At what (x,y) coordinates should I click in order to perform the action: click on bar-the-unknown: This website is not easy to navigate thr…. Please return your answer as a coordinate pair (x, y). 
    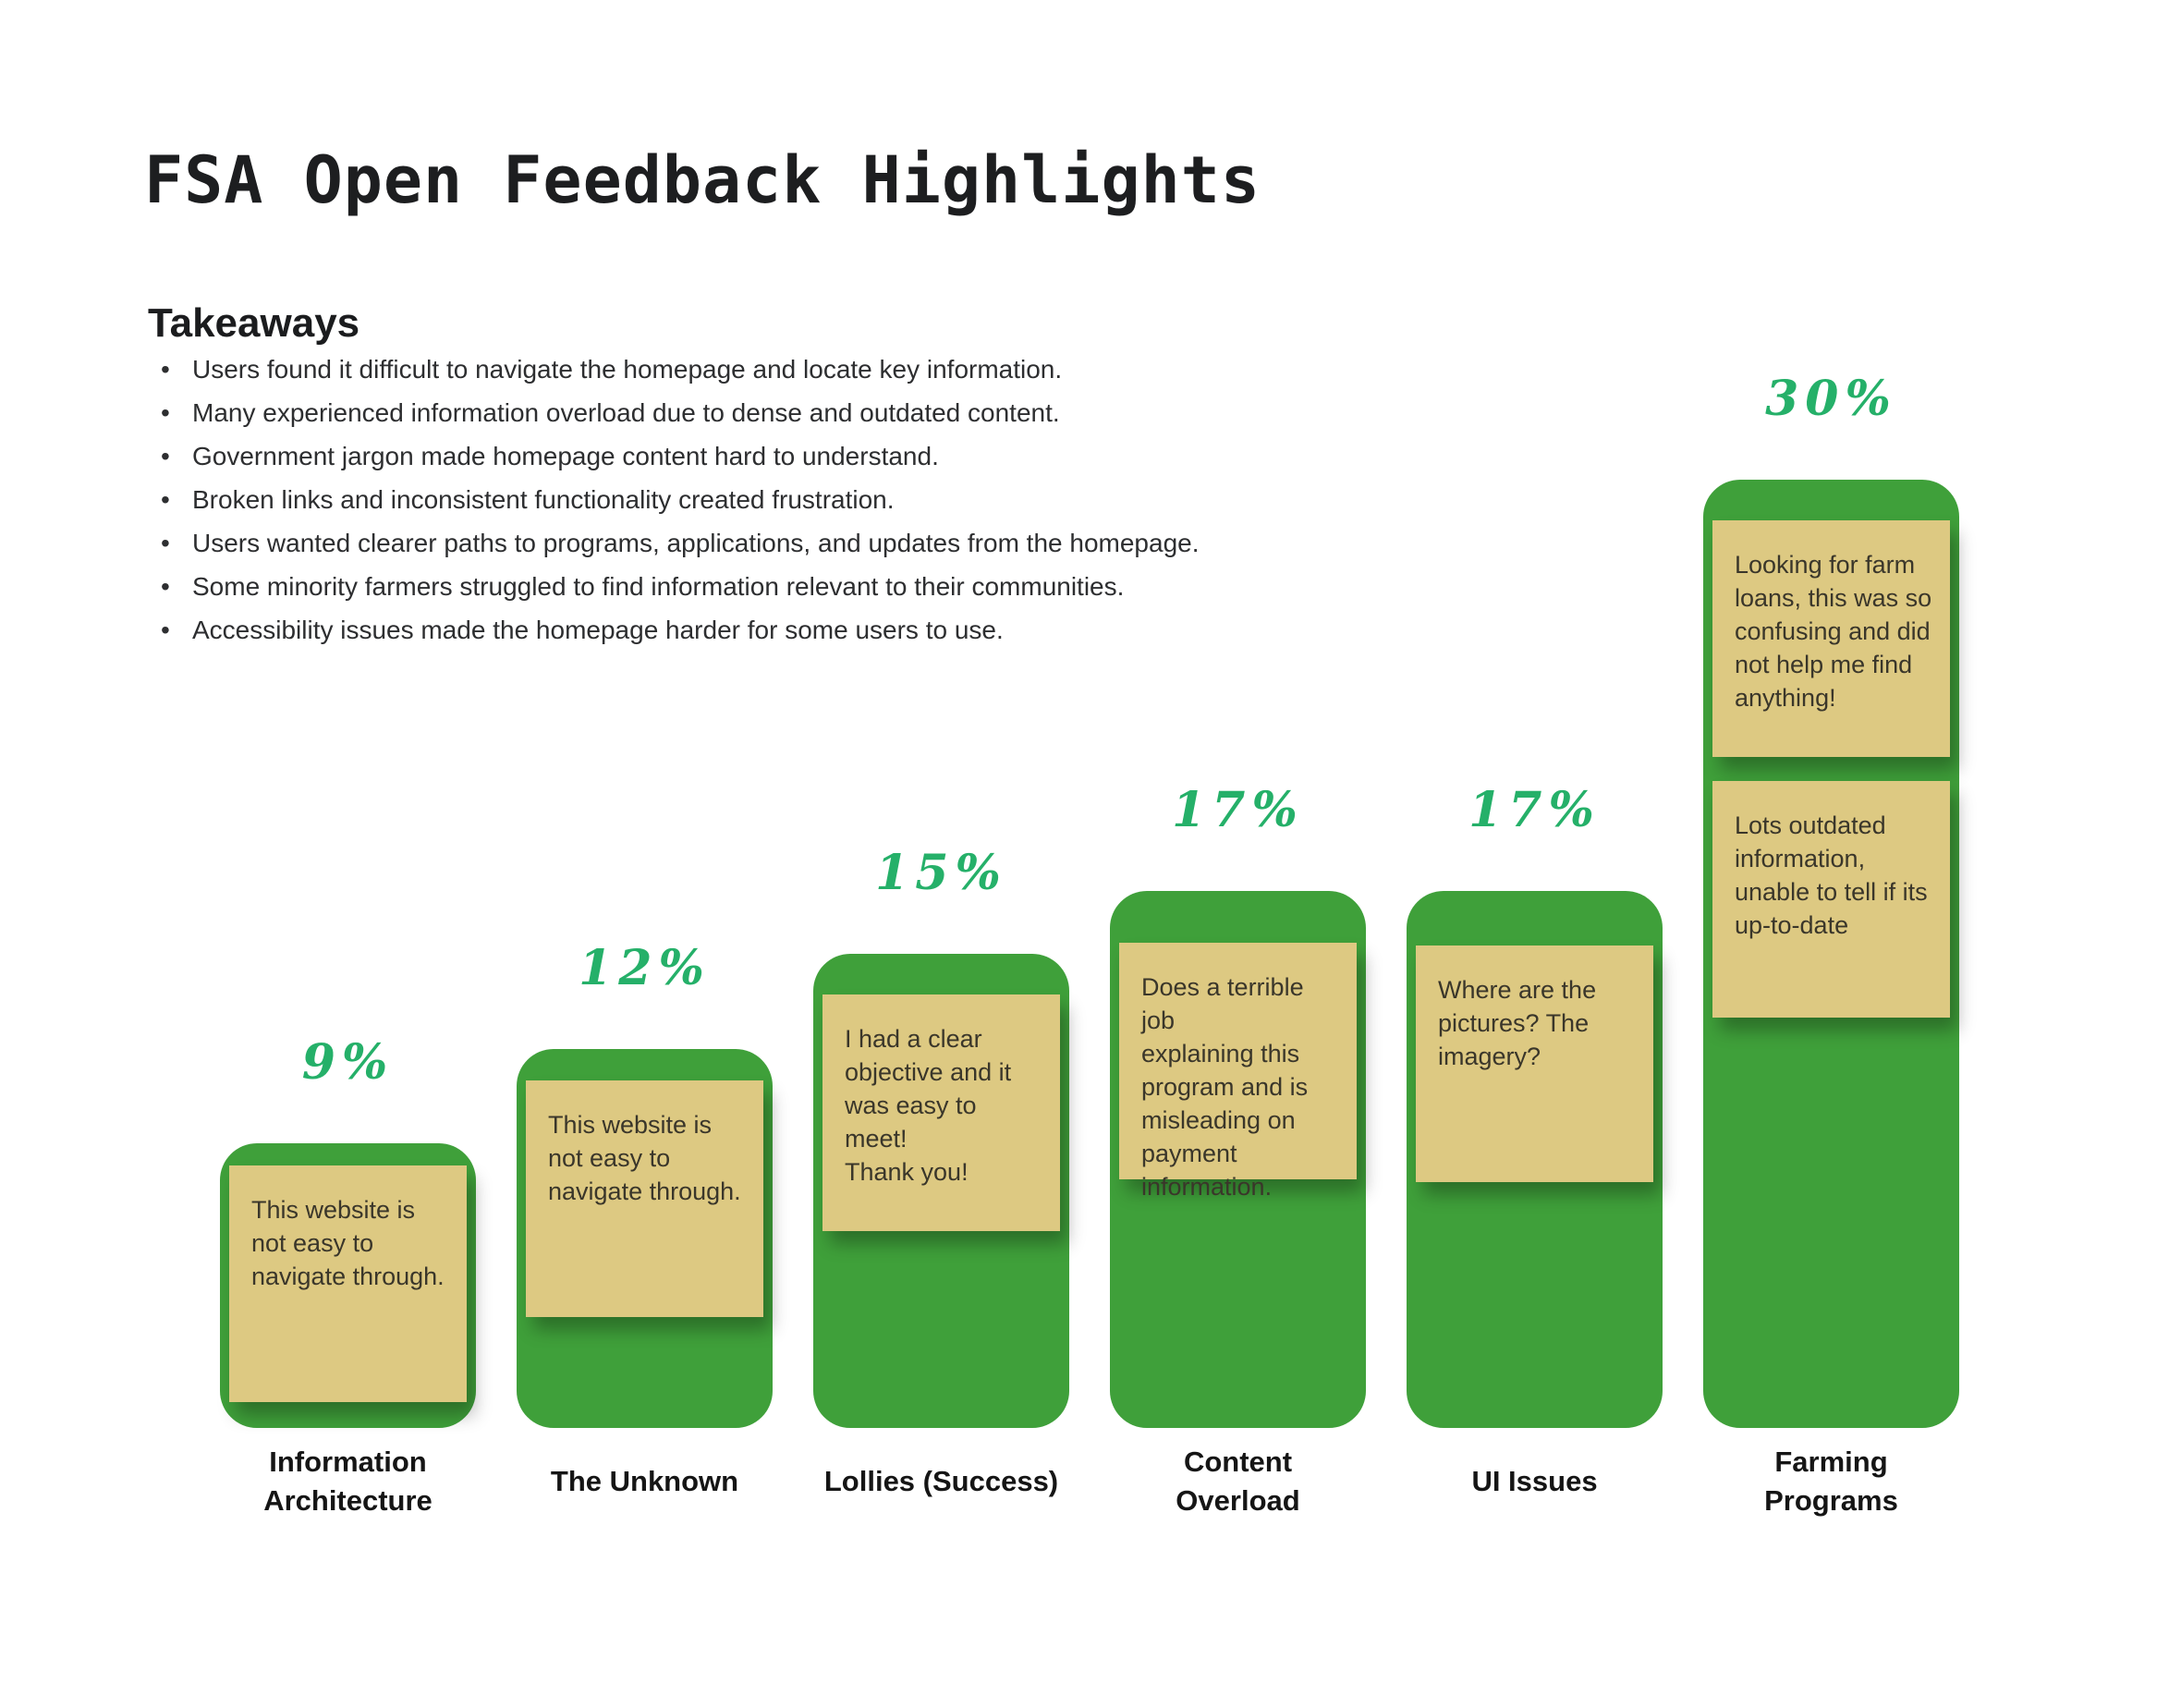
    Looking at the image, I should click on (645, 1238).